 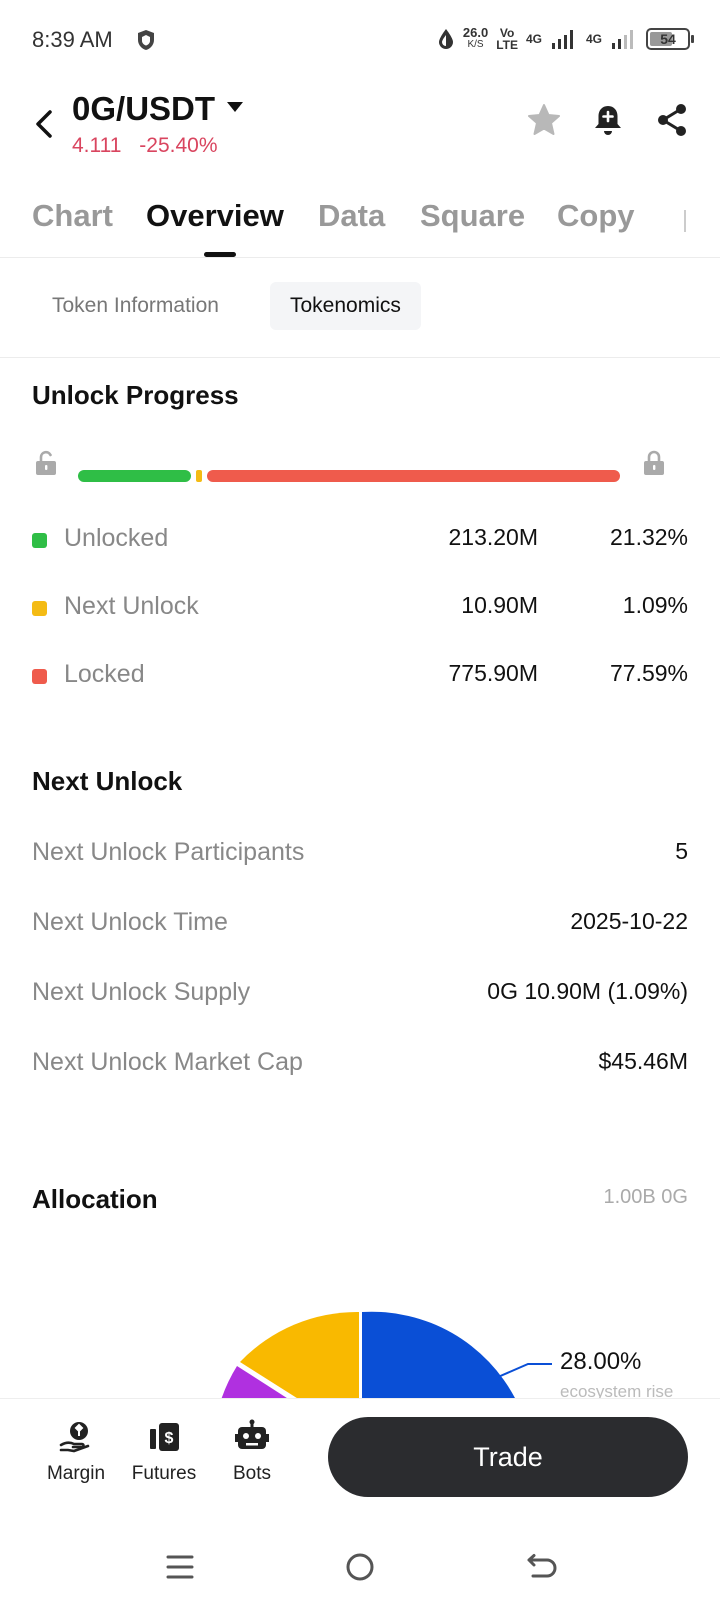 What do you see at coordinates (562, 39) in the screenshot?
I see `signal-icon` at bounding box center [562, 39].